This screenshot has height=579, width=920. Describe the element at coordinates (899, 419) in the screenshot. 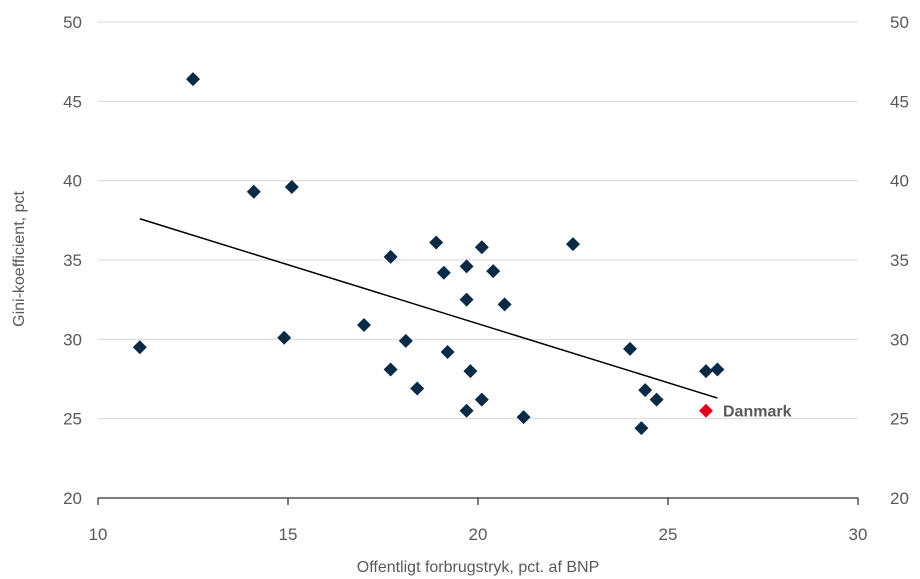

I see `y-tick-label-right: 25` at that location.